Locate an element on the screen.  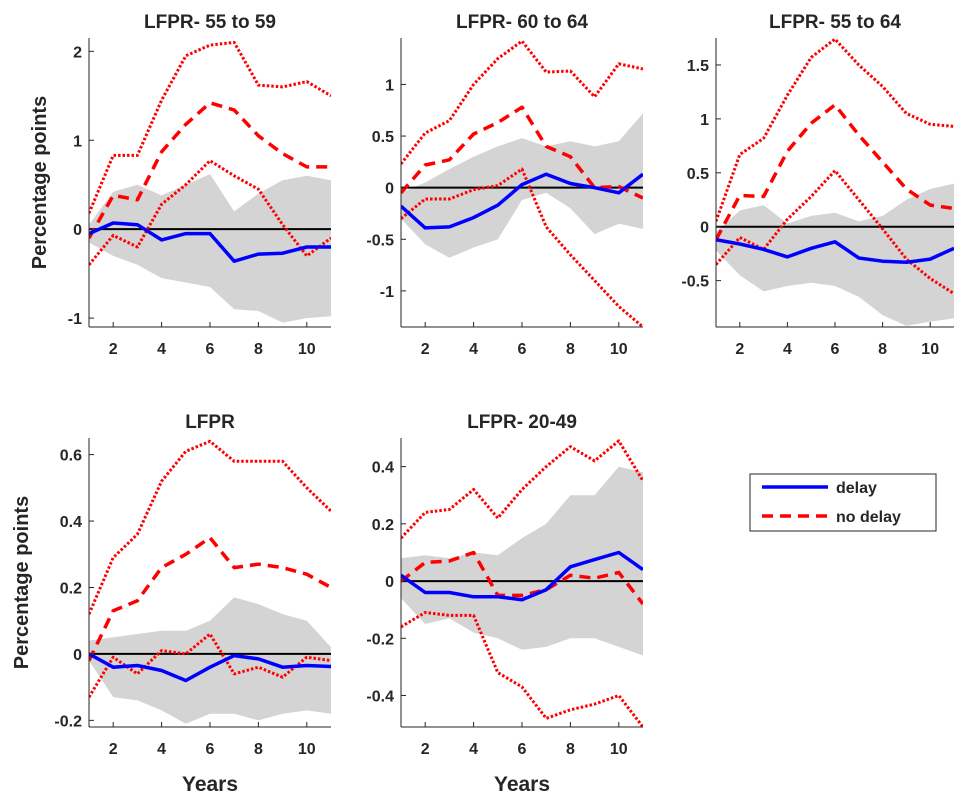
chart-title: LFPR- 55 to 59 is located at coordinates (210, 22).